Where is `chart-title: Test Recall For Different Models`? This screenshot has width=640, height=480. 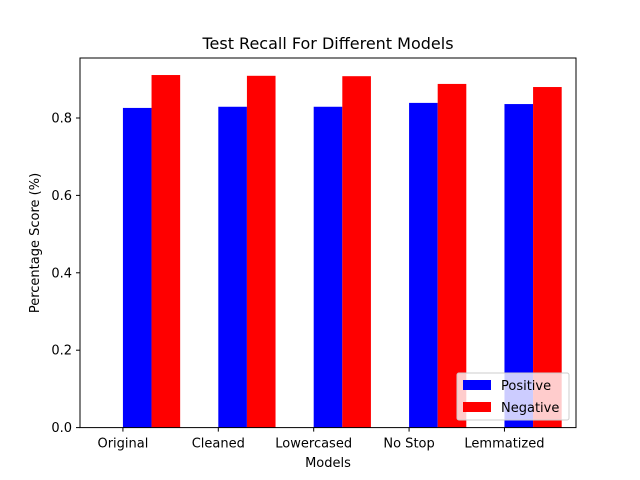
chart-title: Test Recall For Different Models is located at coordinates (327, 43).